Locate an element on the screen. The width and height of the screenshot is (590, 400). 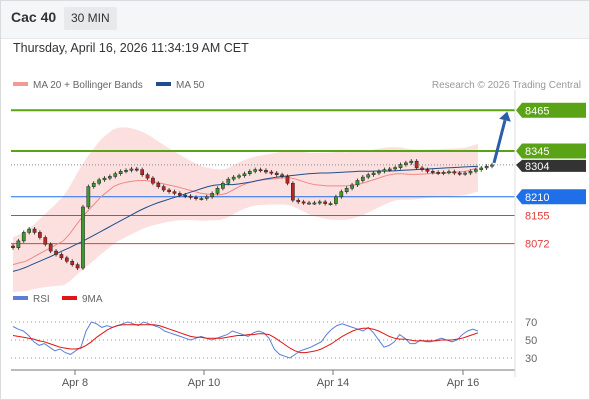
x-tick-label: Apr 14 is located at coordinates (333, 383).